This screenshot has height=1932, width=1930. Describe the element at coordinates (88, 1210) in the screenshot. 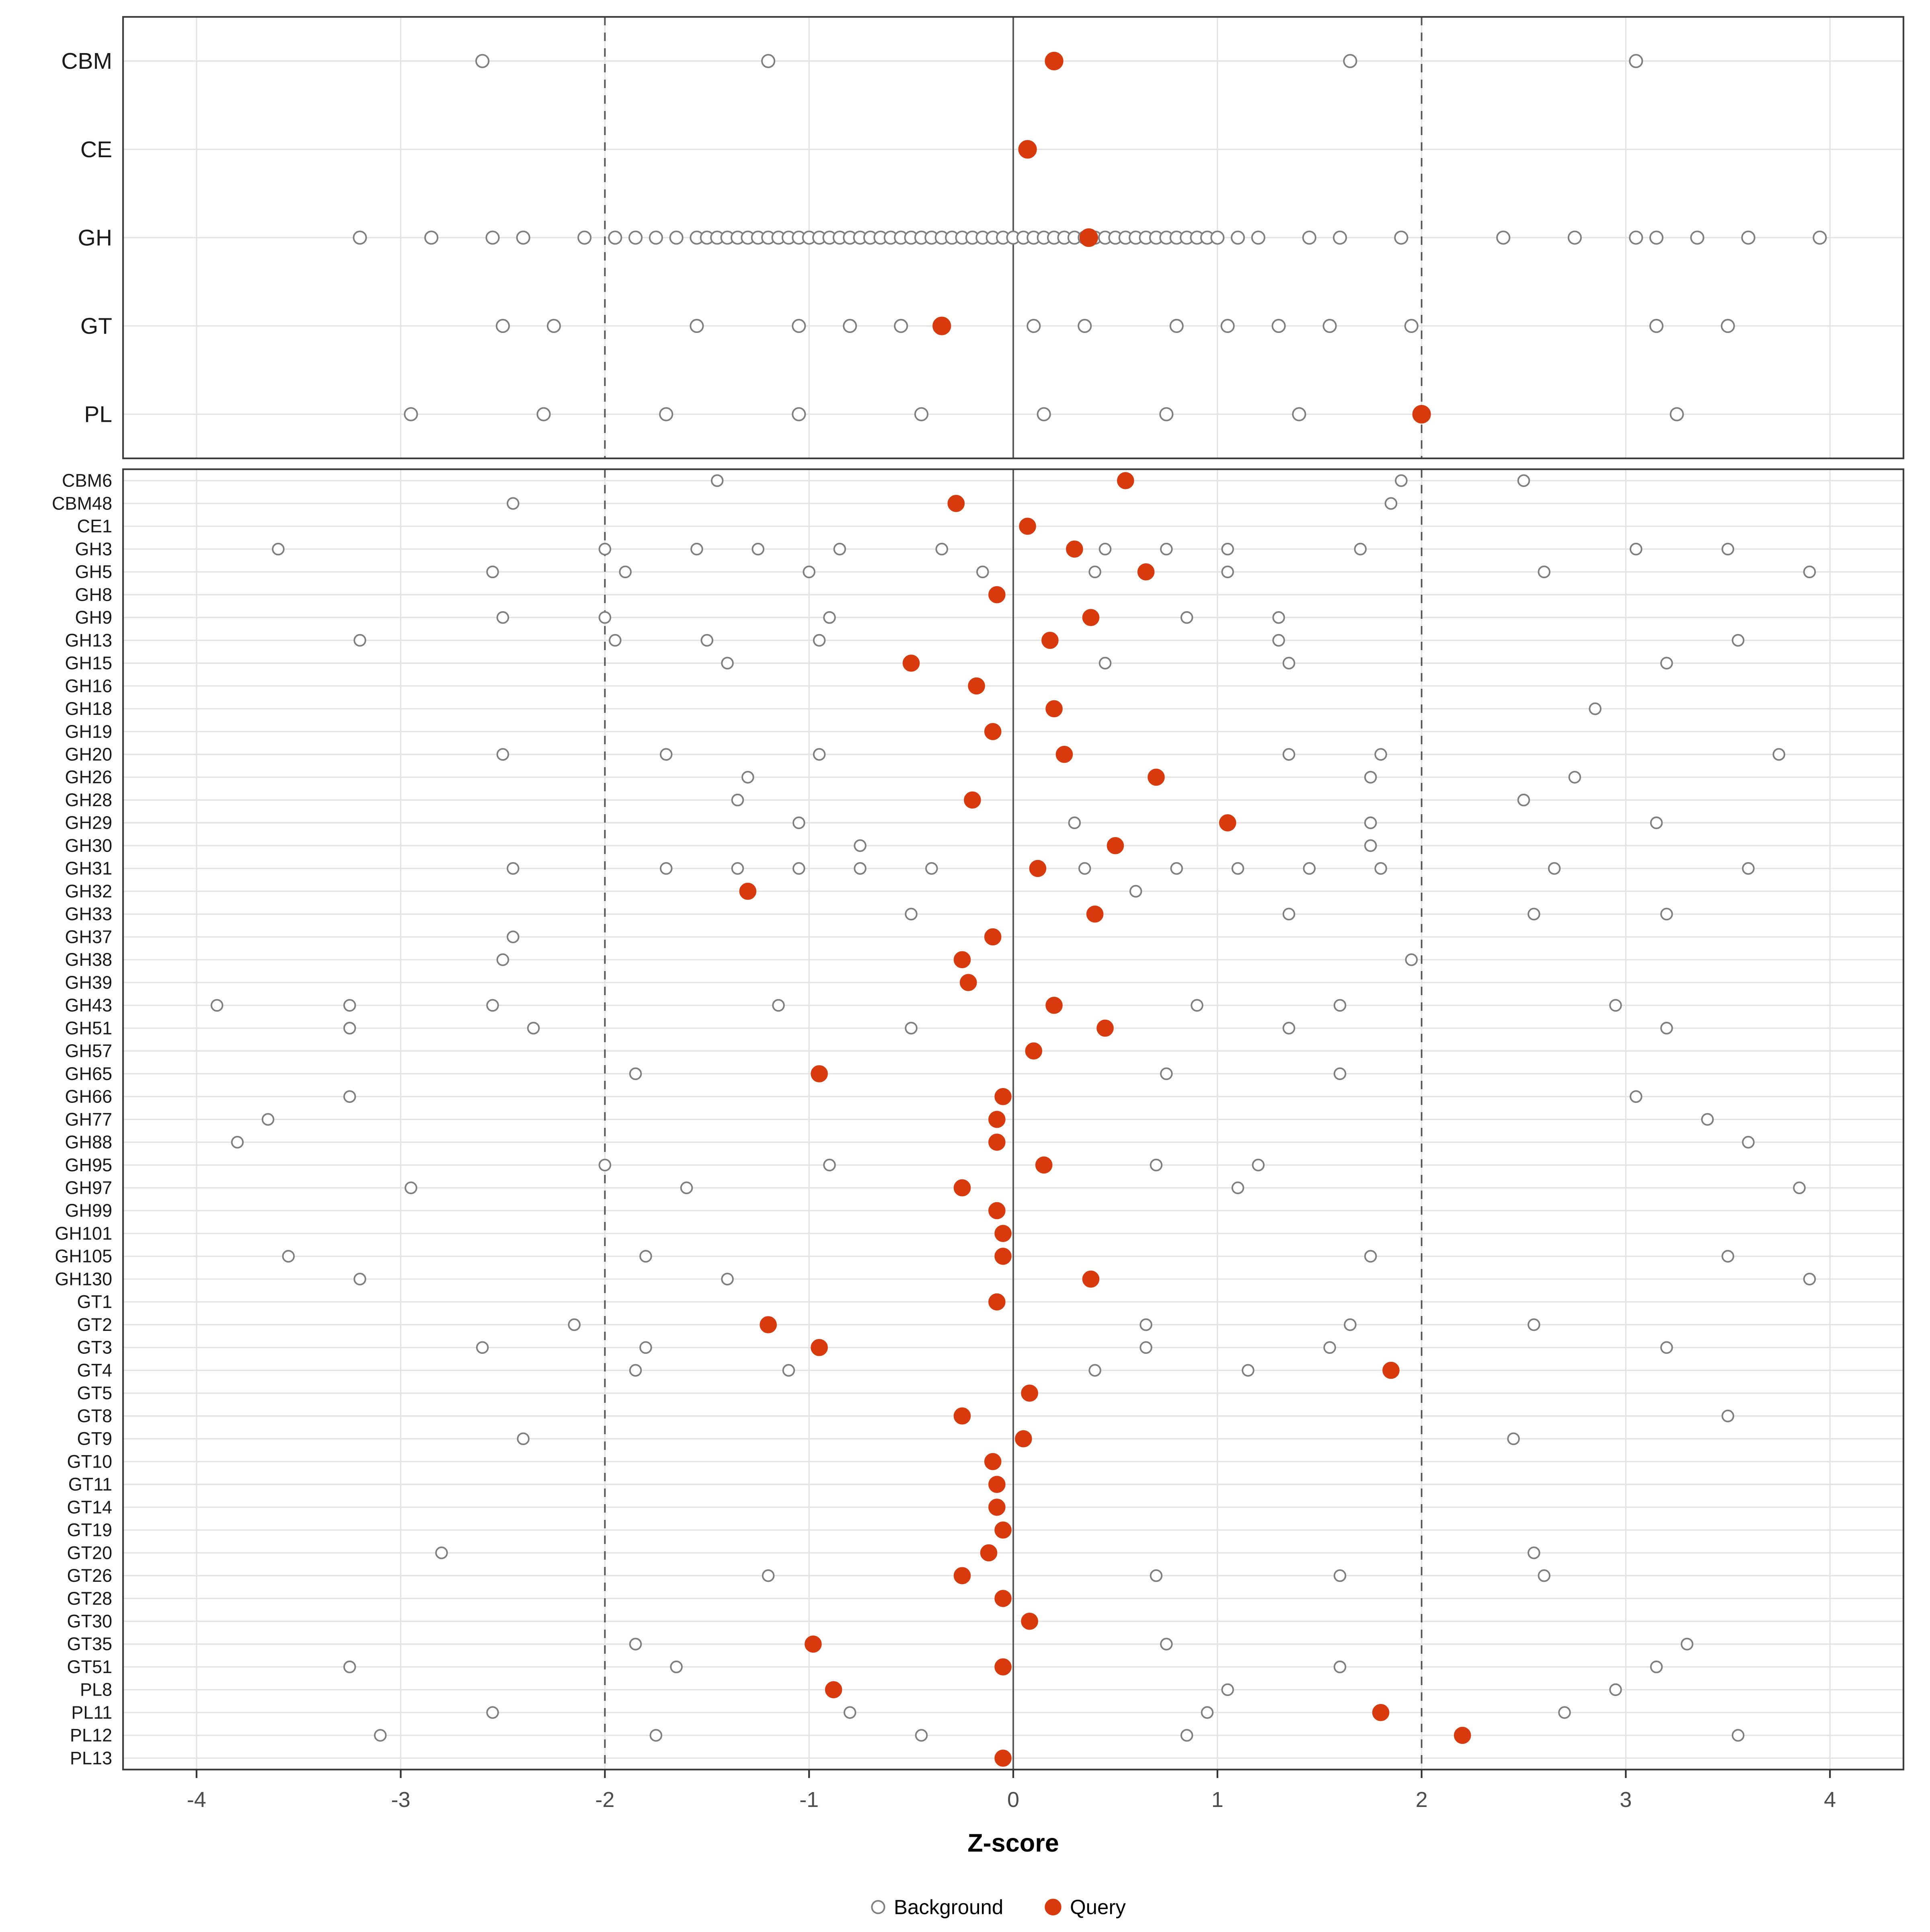

I see `row-label: GH99` at that location.